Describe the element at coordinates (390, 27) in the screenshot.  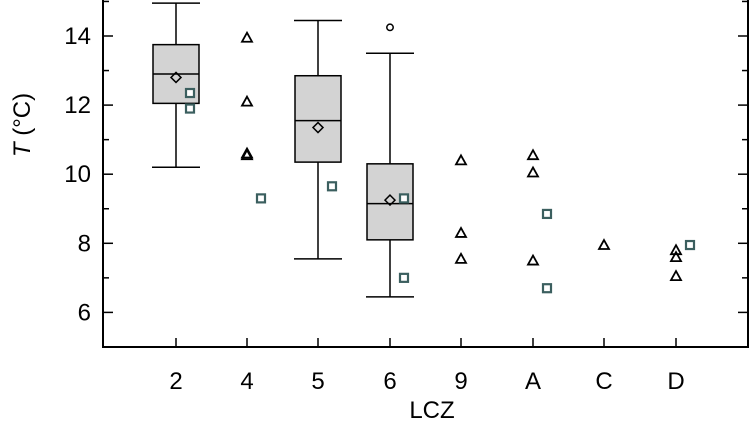
I see `outlier-point` at that location.